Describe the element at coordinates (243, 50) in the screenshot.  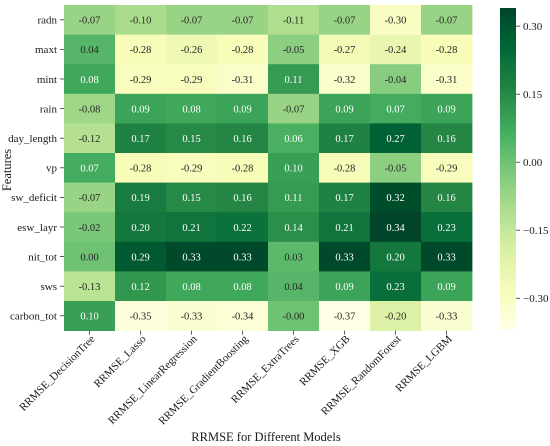
I see `cell-value-label: -0.28` at that location.